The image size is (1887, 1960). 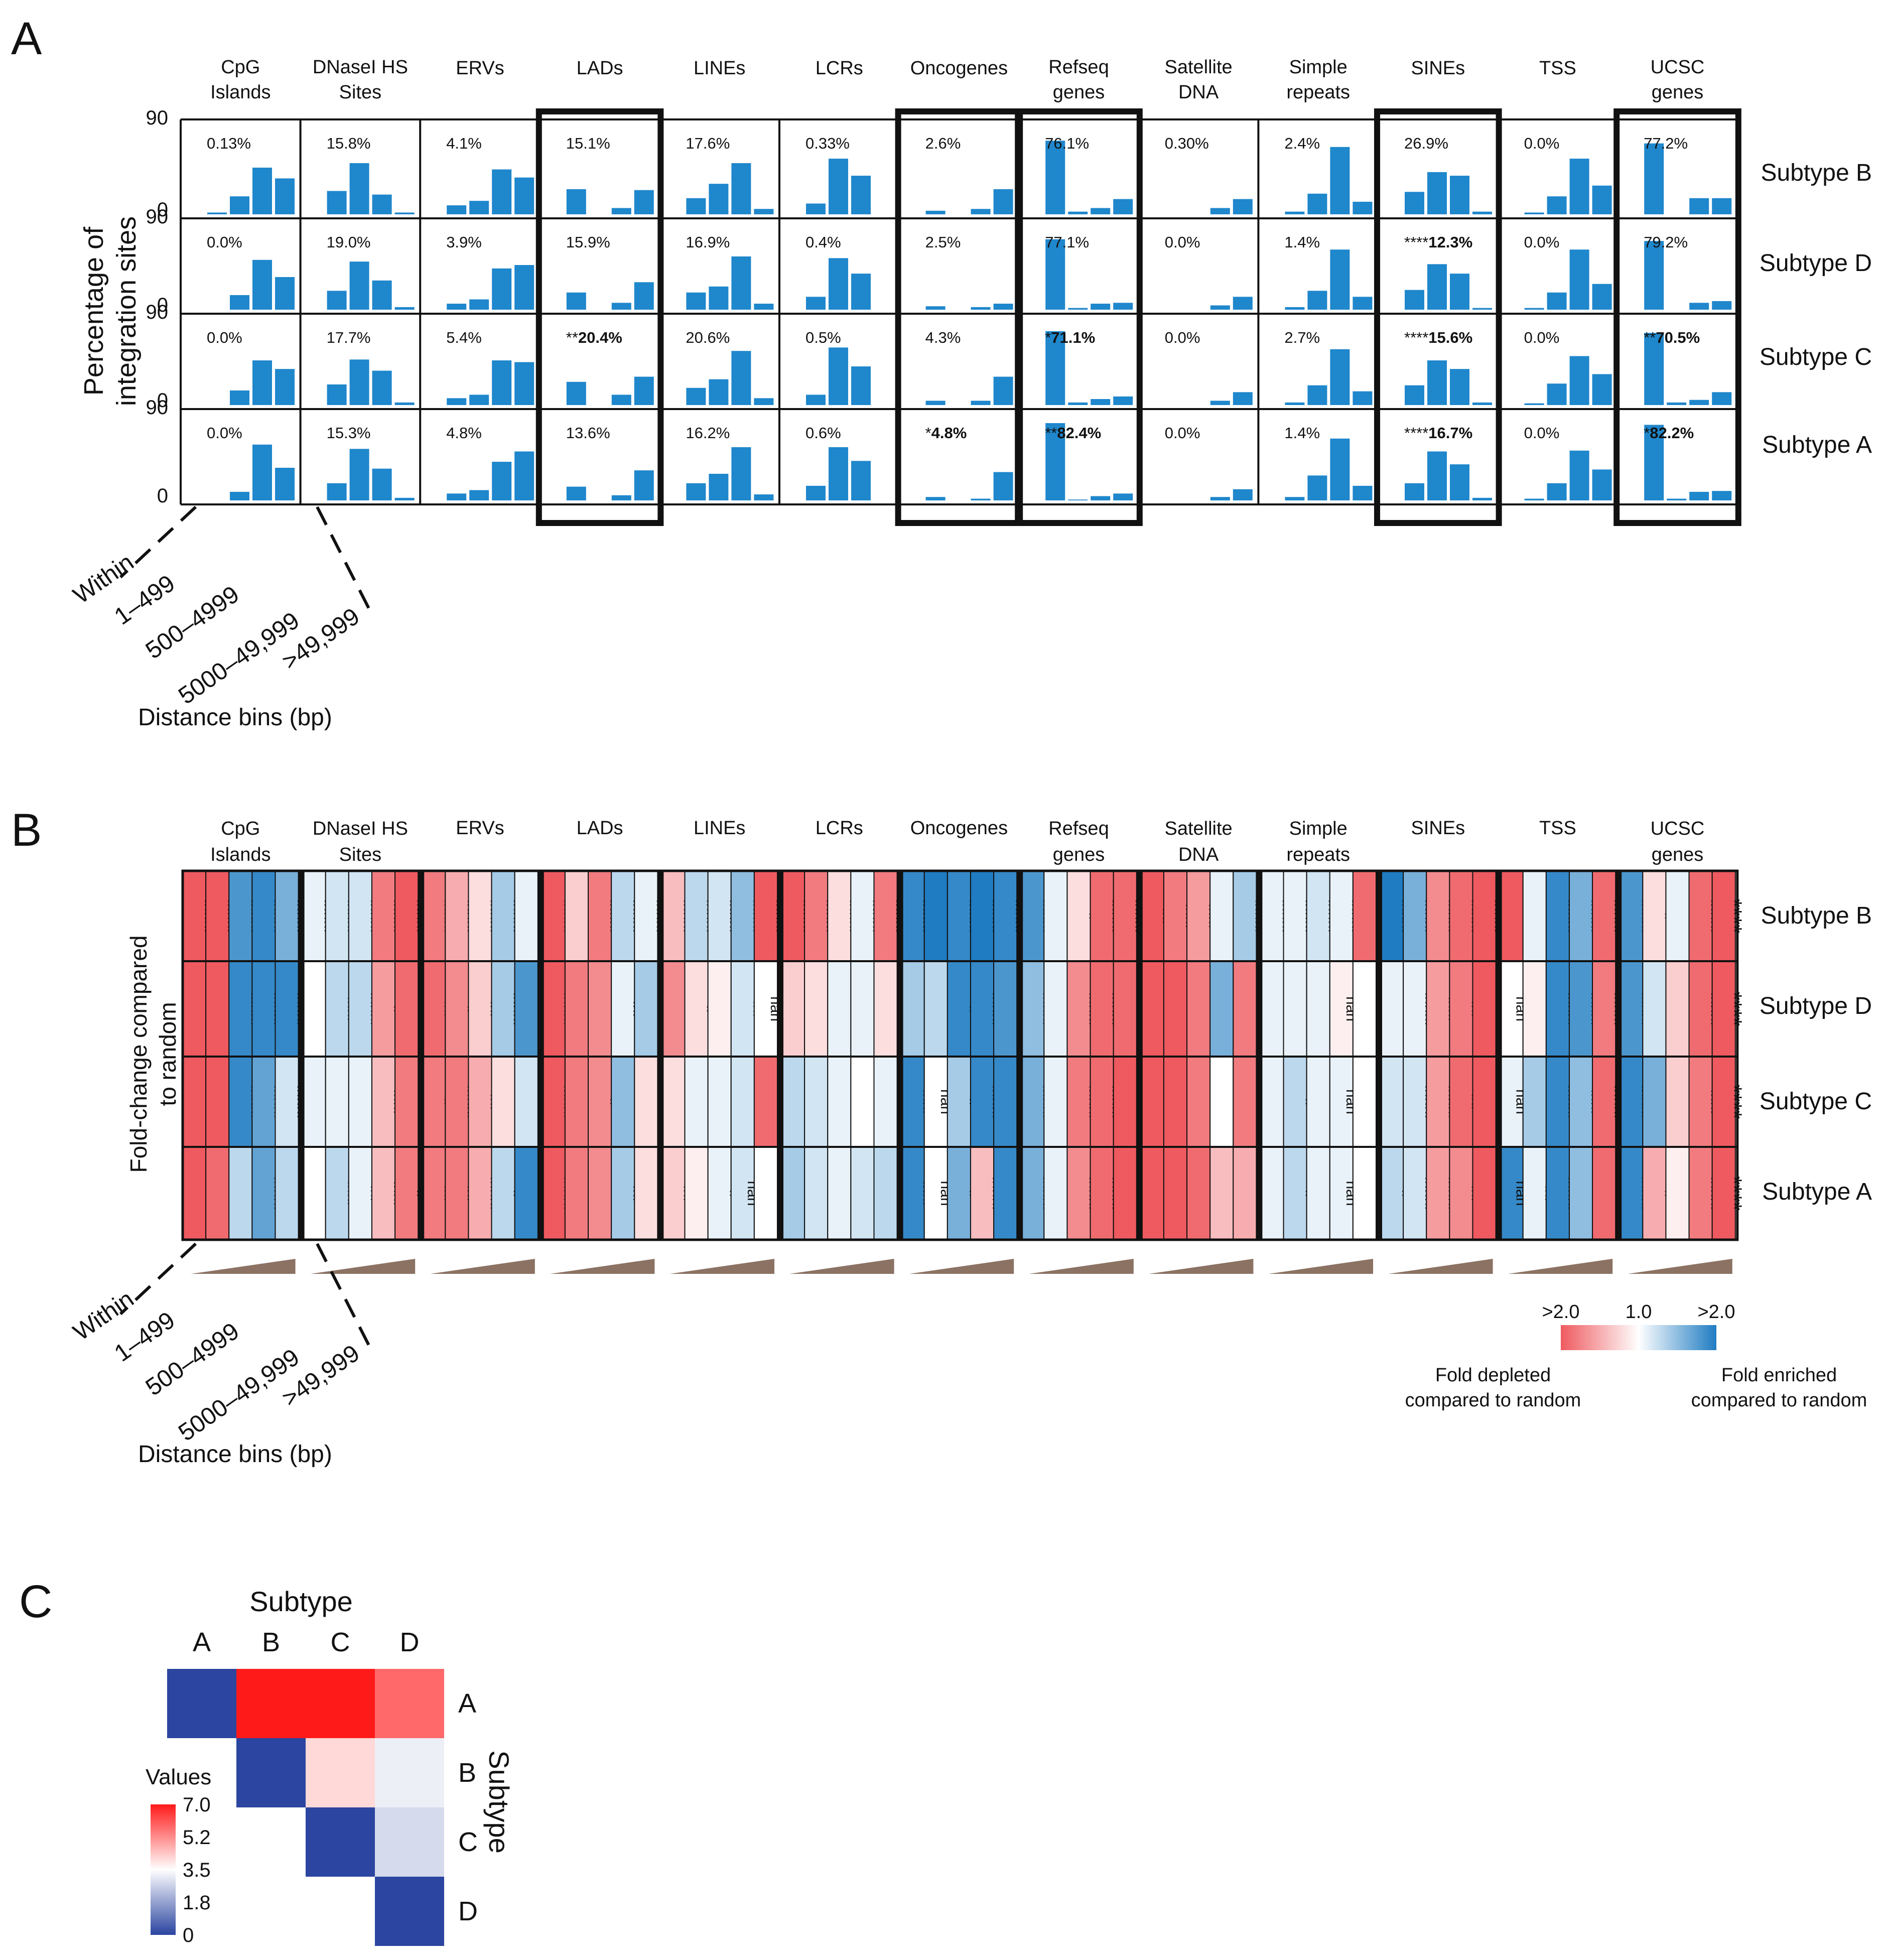 I want to click on bracket-line, so click(x=344, y=1297).